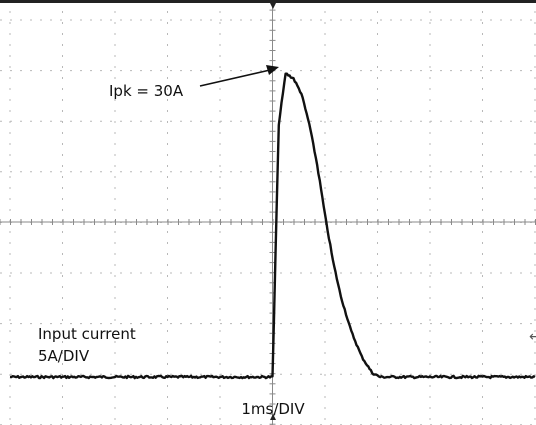  I want to click on peak-arrow-head, so click(272, 70).